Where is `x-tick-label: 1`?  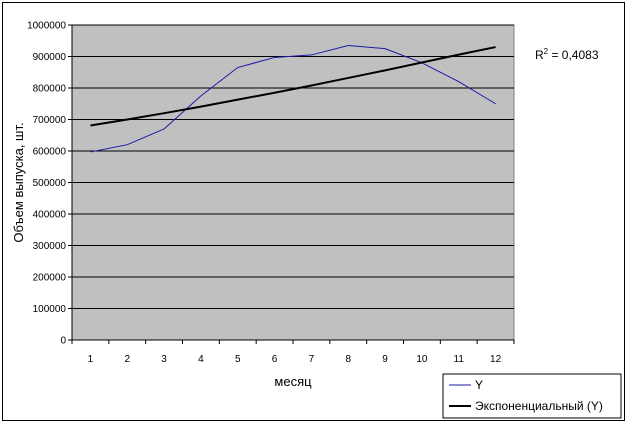 x-tick-label: 1 is located at coordinates (91, 359).